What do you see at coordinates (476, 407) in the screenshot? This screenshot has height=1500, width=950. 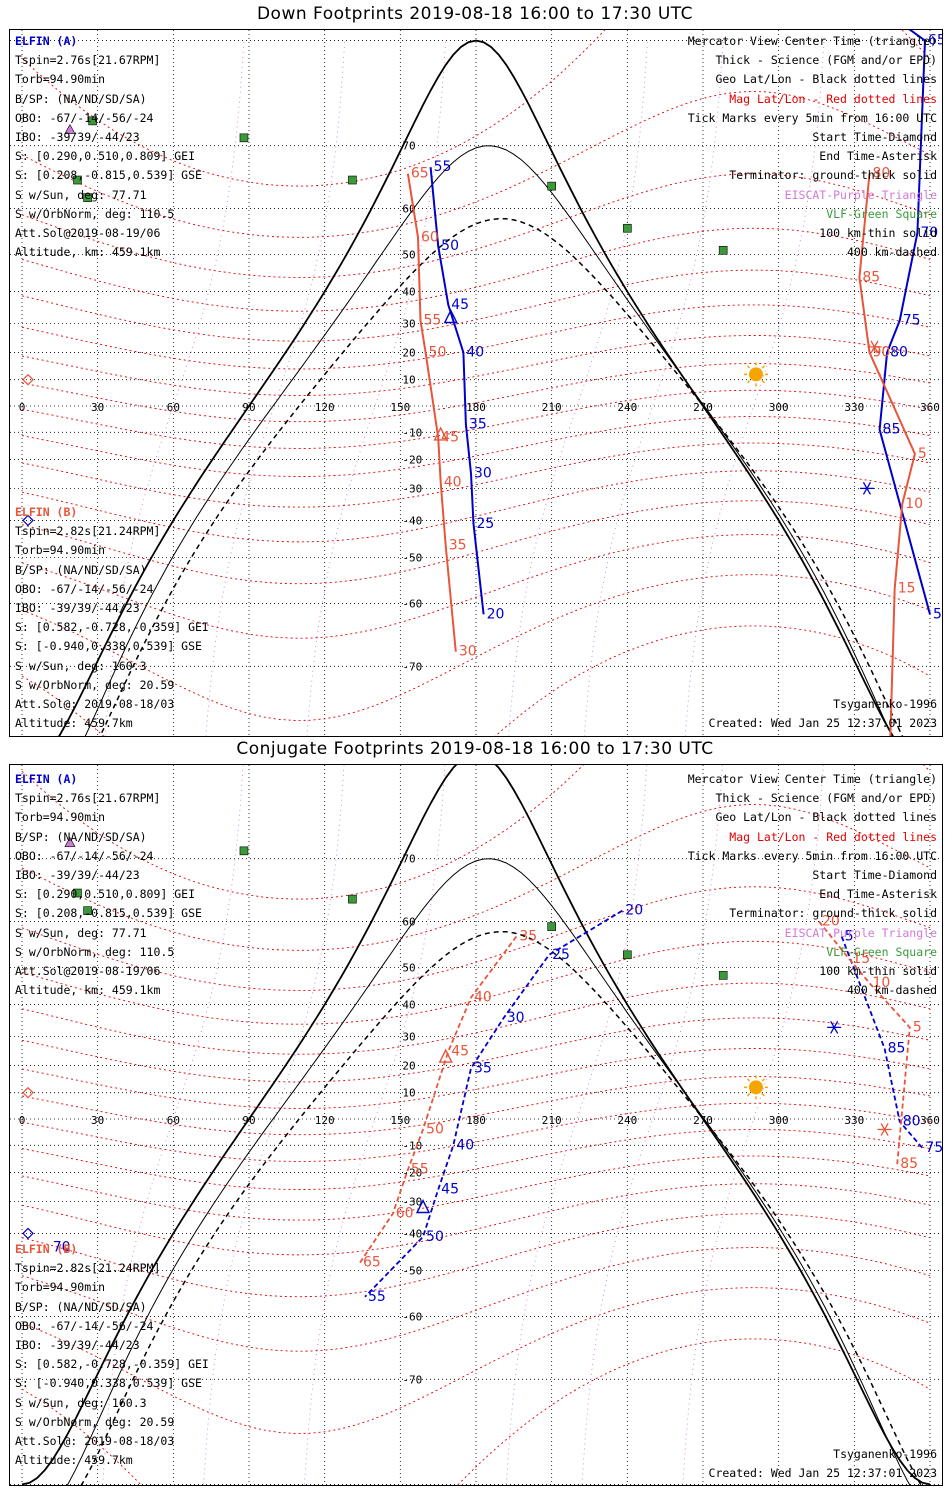 I see `lon-tick-label: 180` at bounding box center [476, 407].